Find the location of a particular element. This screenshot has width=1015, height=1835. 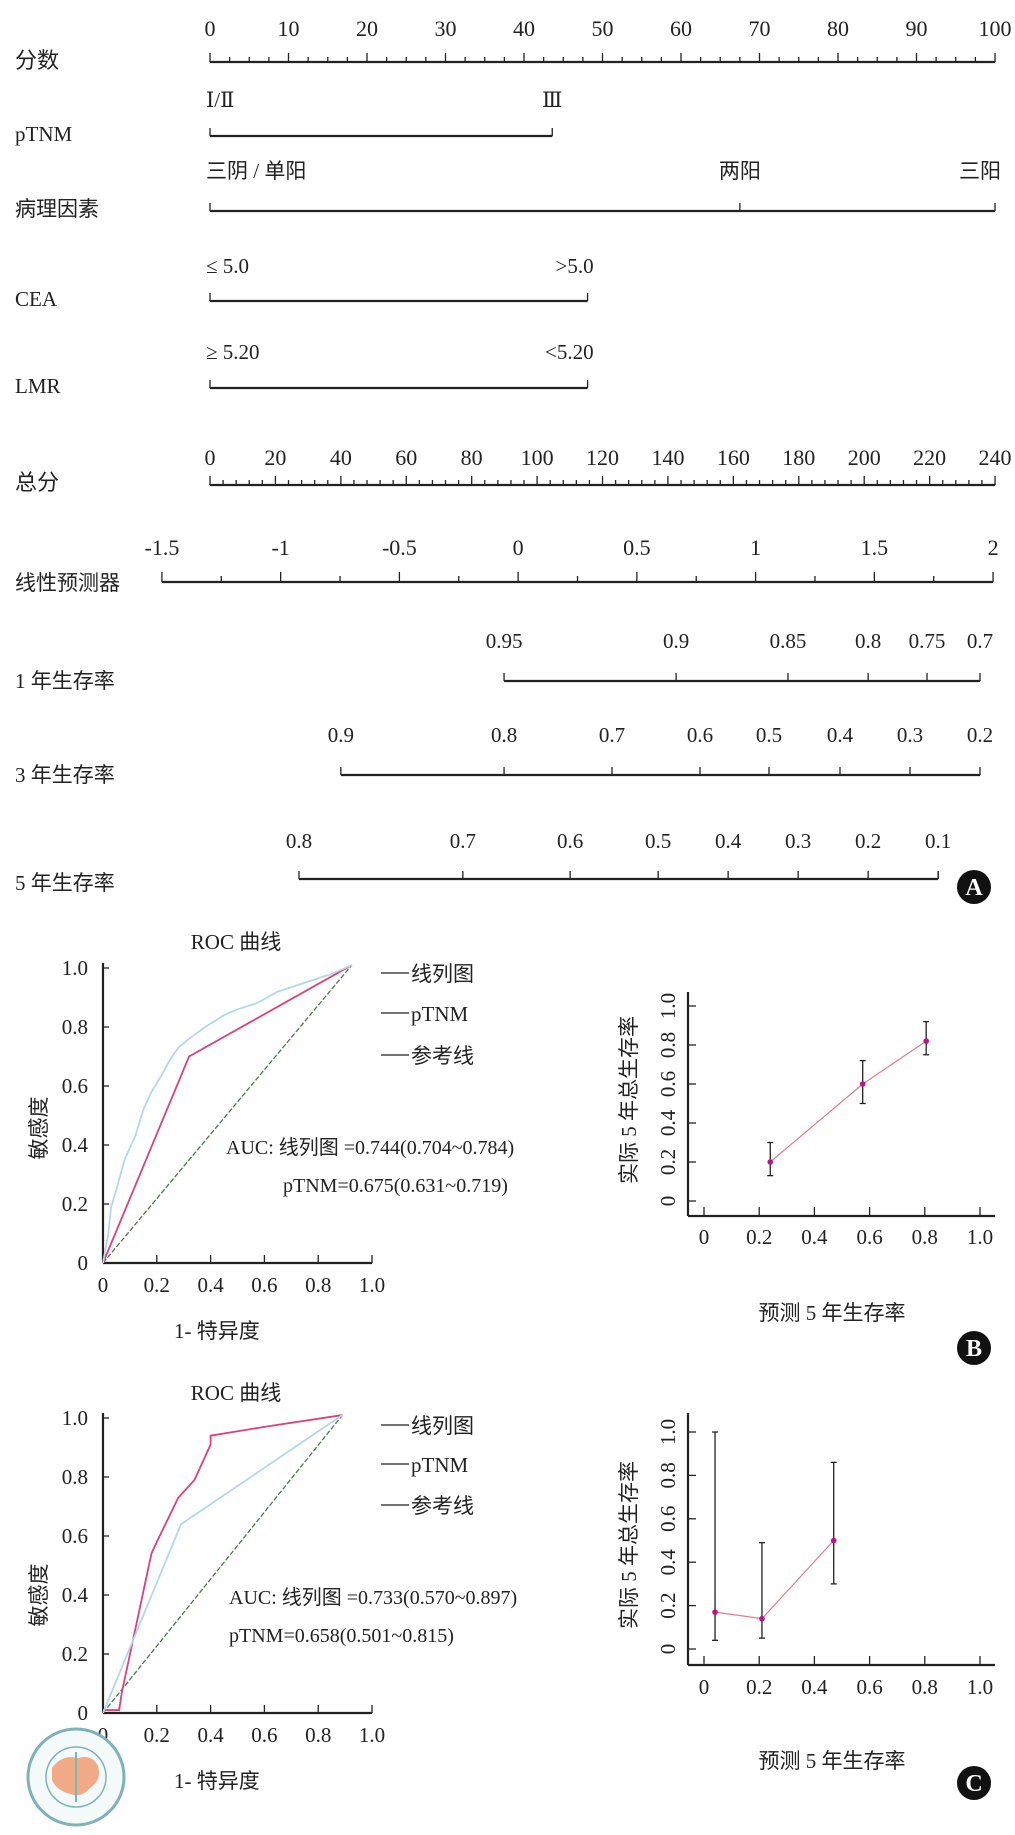

survival-tick-label: 0.4 is located at coordinates (840, 735).